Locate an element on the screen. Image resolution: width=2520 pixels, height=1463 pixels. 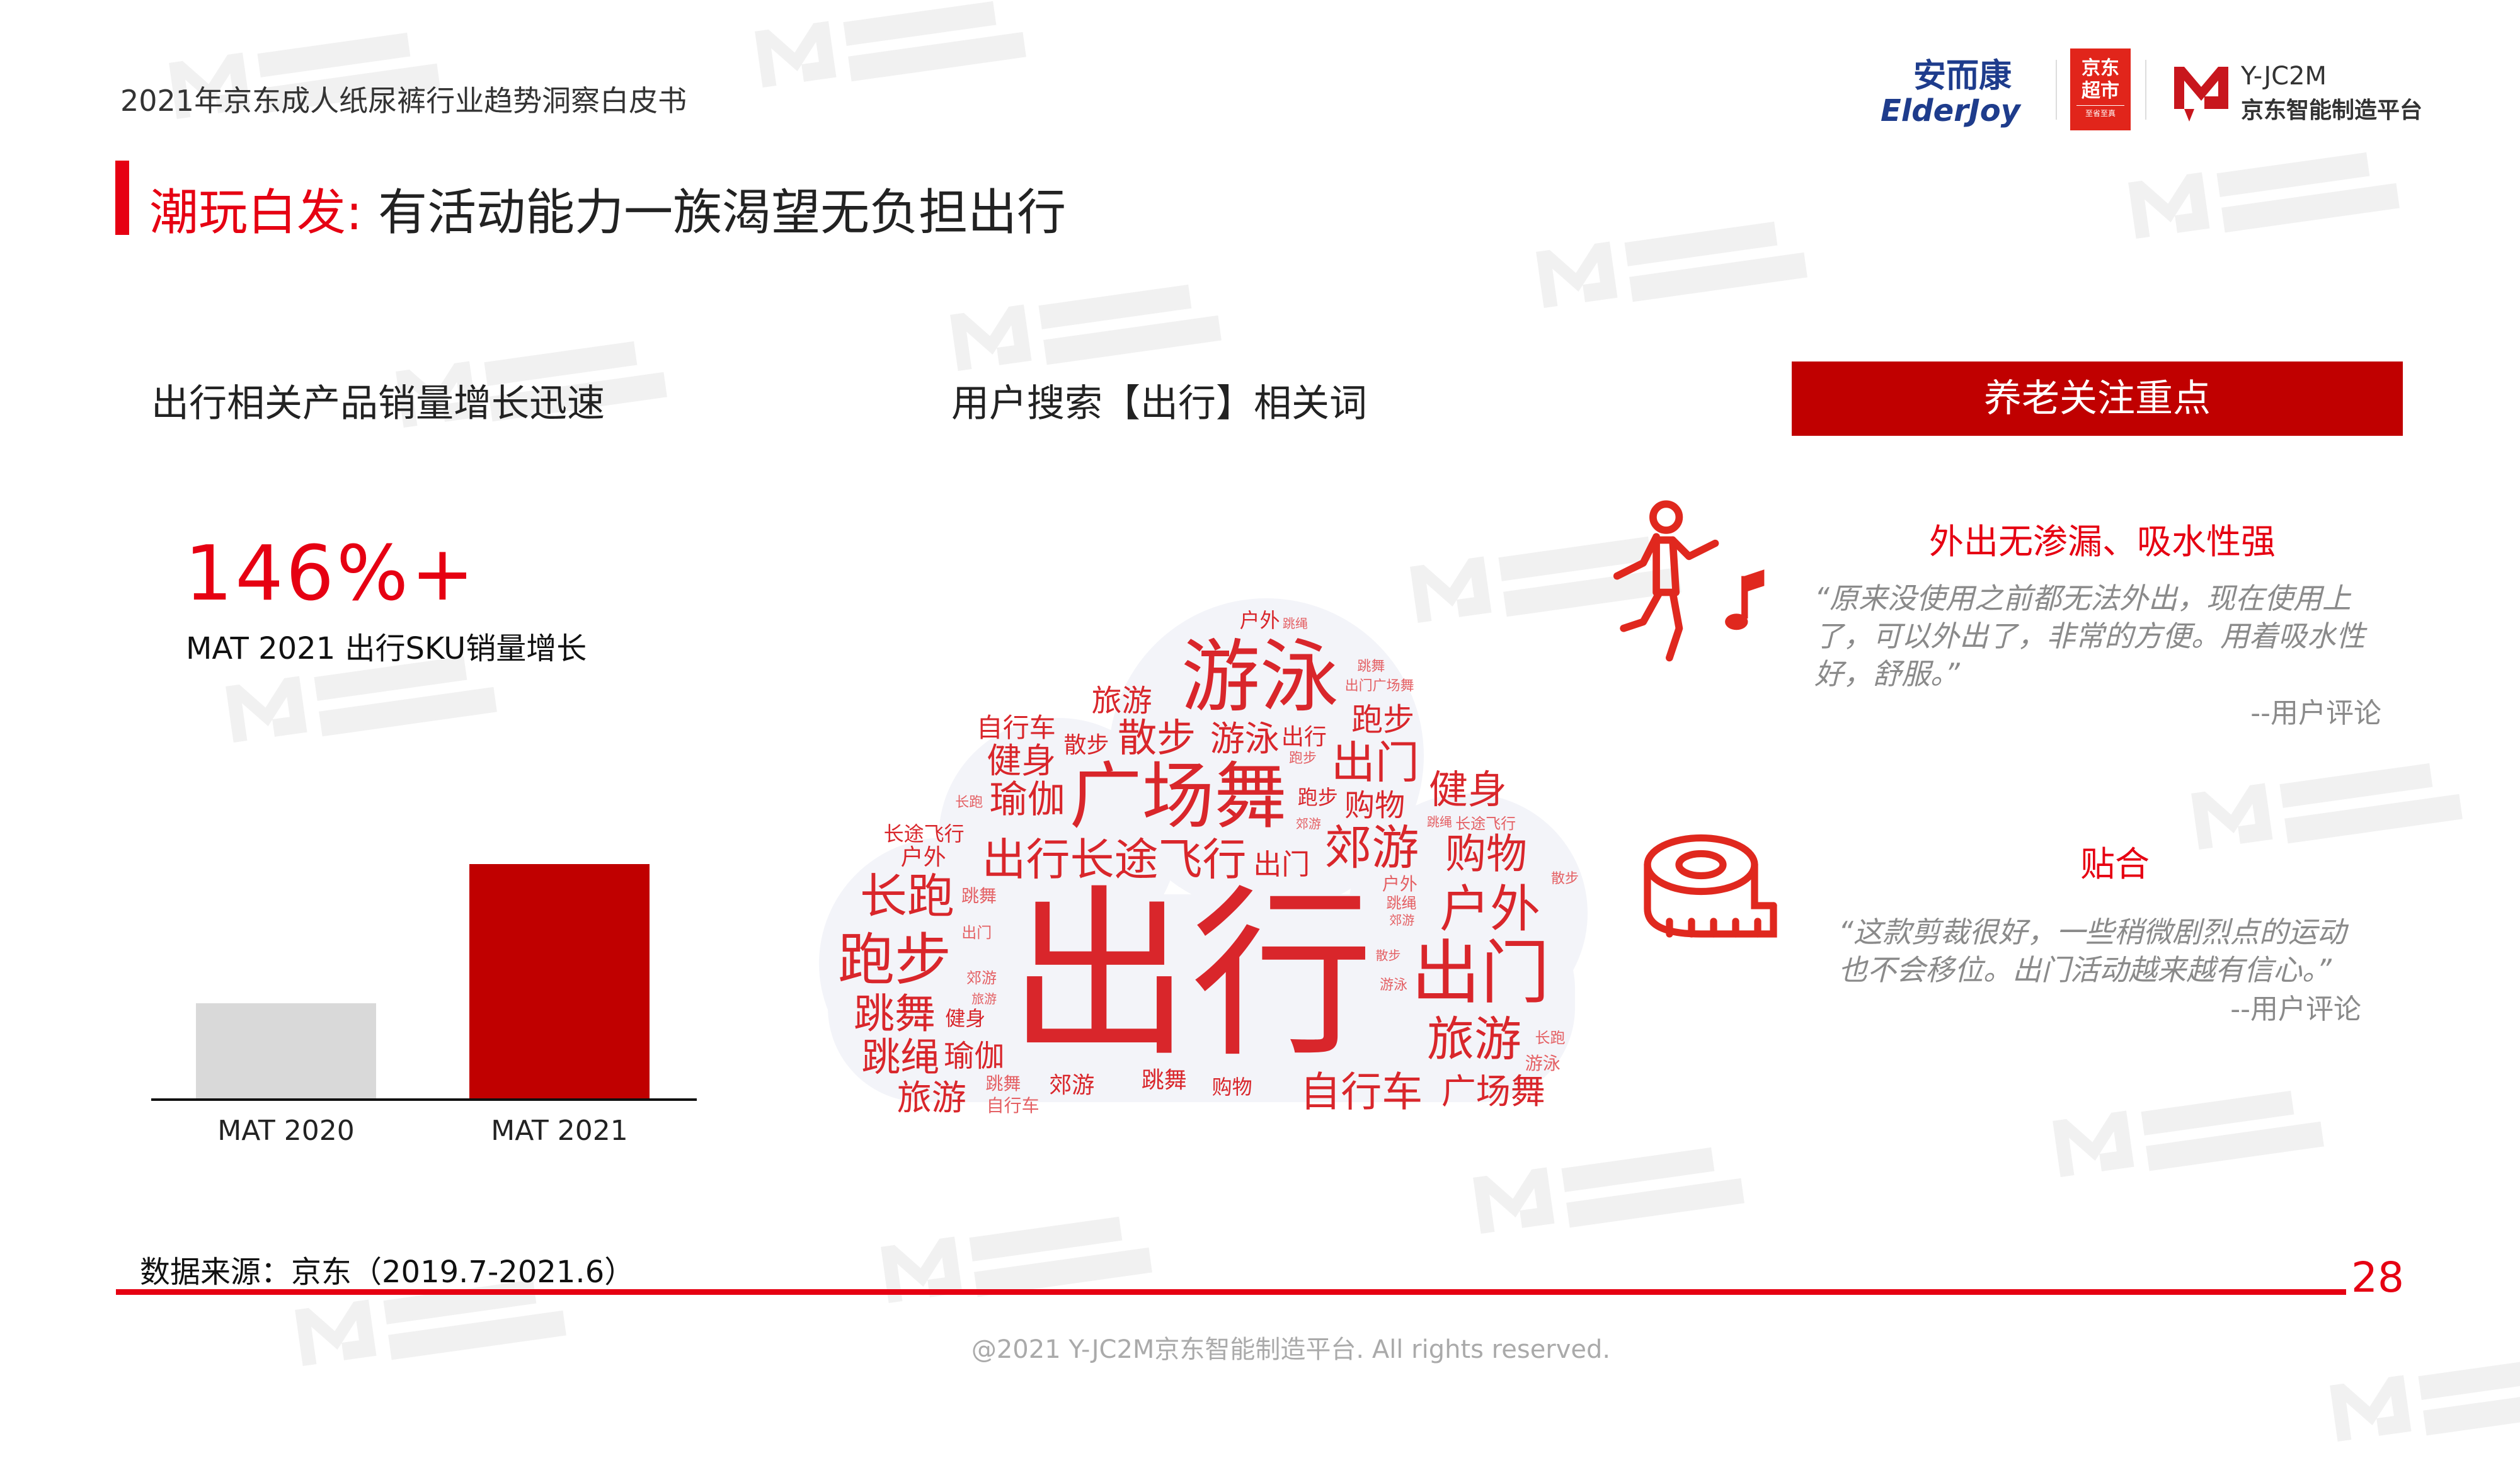
review-signature-2: --用户评论 is located at coordinates (2295, 1009).